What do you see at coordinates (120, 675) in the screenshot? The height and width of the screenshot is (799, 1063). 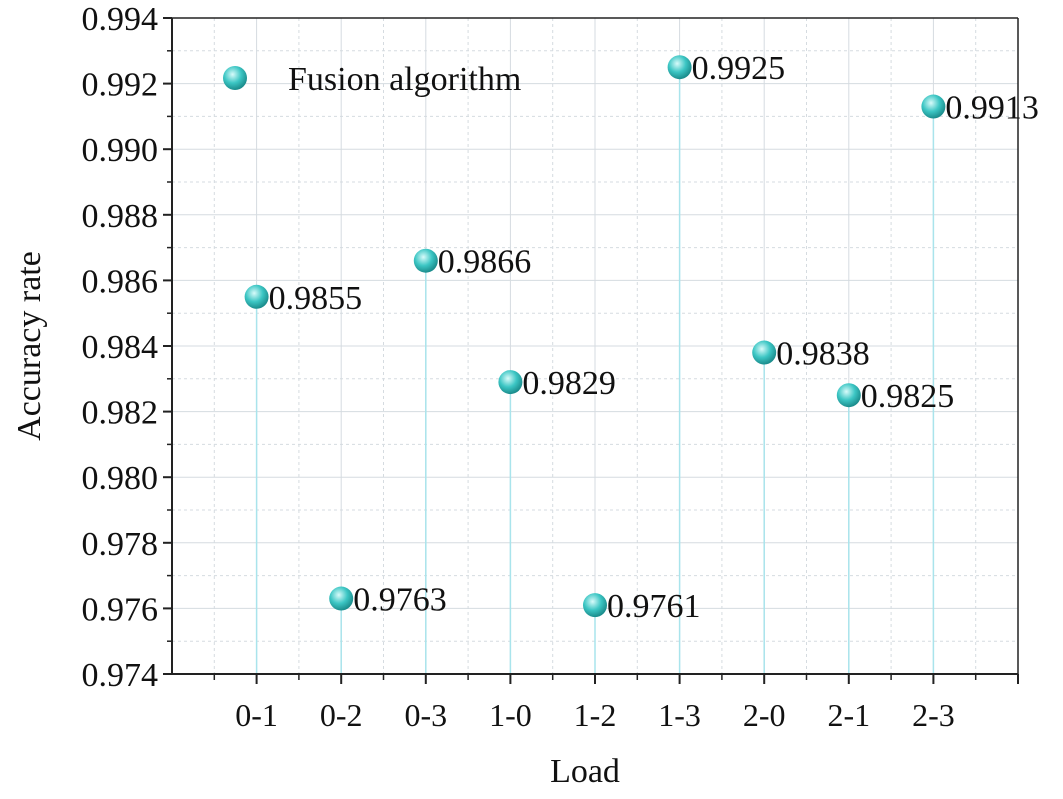 I see `y-tick-label: 0.974` at bounding box center [120, 675].